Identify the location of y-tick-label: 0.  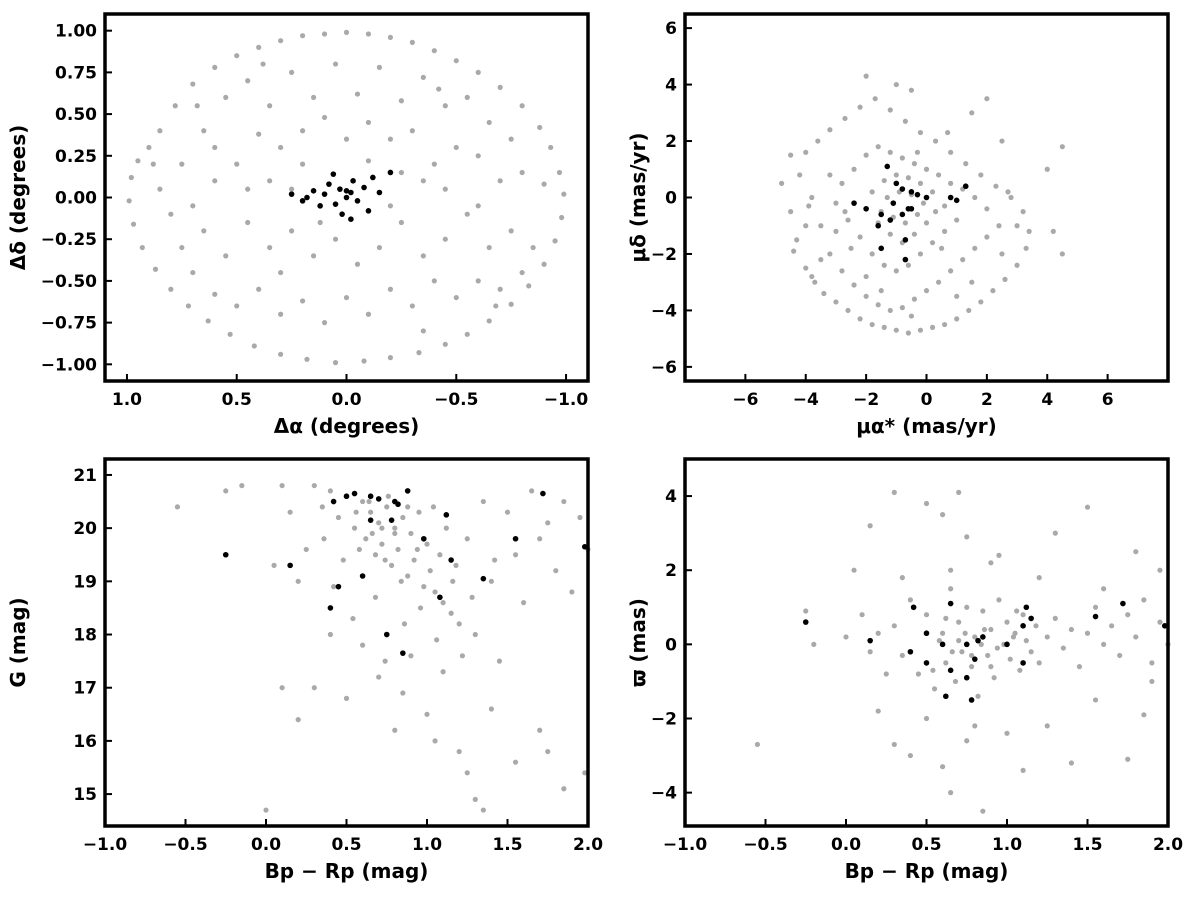
(671, 645).